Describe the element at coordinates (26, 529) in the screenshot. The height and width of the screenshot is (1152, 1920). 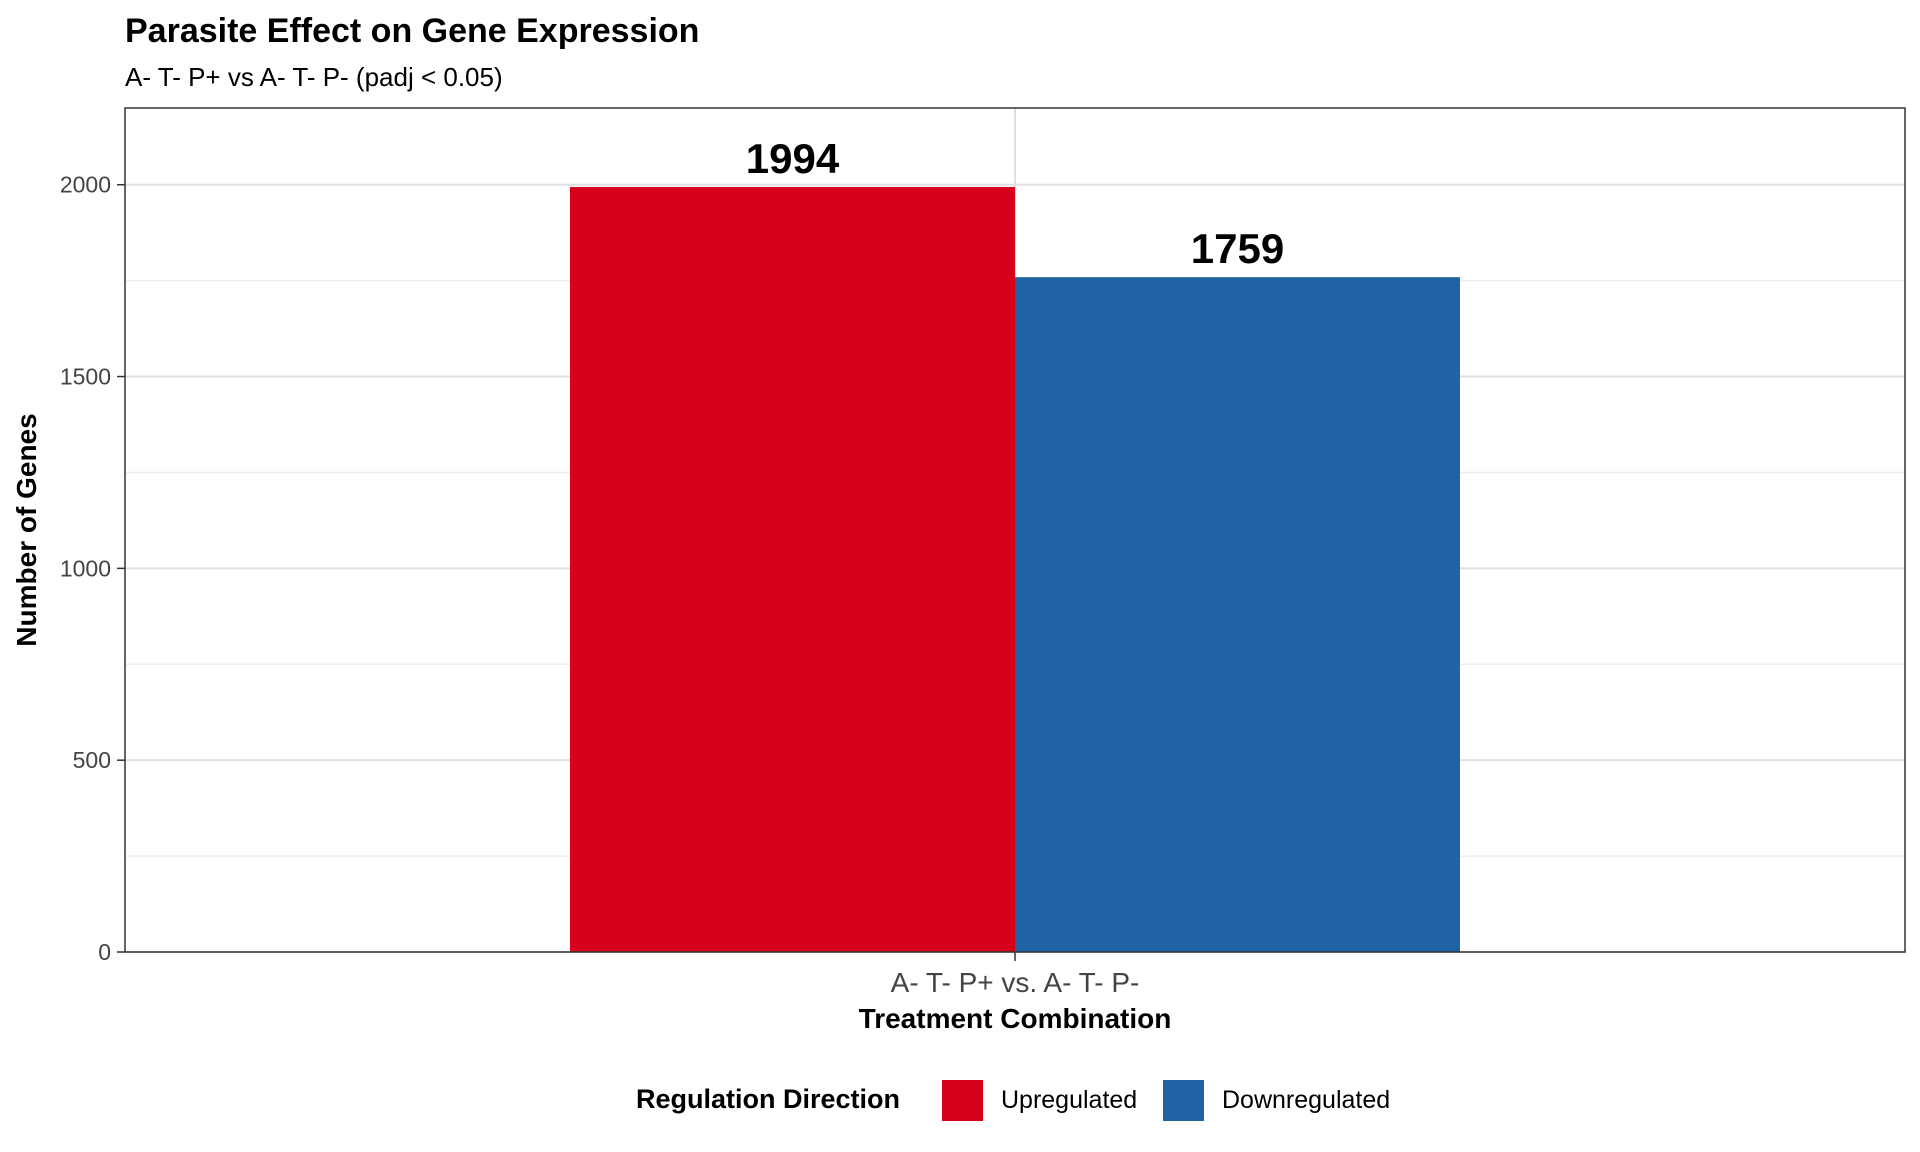
I see `y-axis-title: Number of Genes` at that location.